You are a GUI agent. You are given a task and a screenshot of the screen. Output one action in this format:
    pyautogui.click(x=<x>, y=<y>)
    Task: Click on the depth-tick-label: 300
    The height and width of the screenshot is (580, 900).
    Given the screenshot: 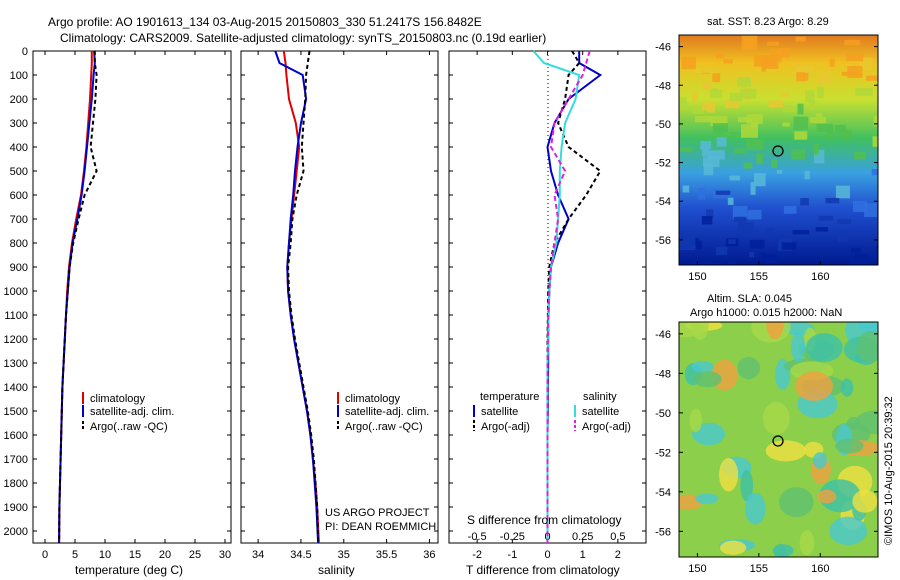 What is the action you would take?
    pyautogui.click(x=19, y=124)
    